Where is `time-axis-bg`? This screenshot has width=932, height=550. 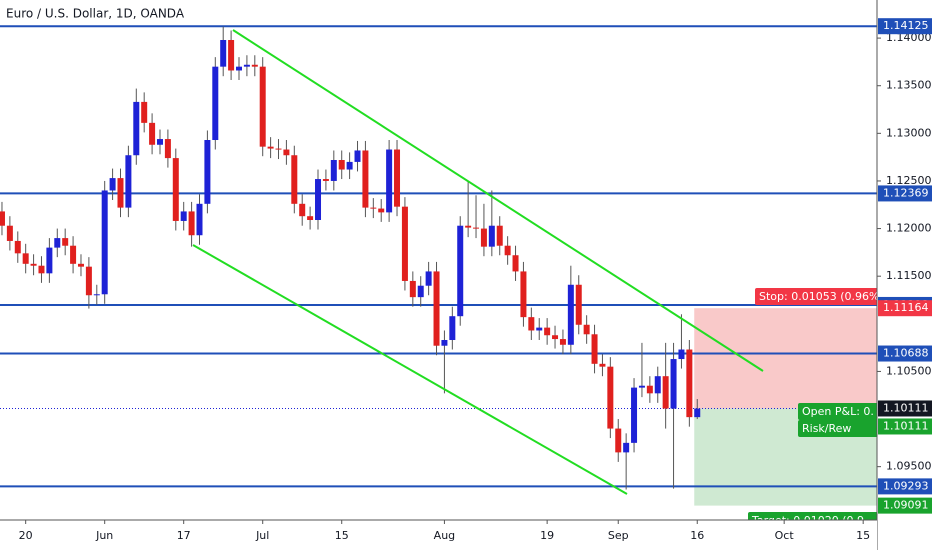 time-axis-bg is located at coordinates (438, 535).